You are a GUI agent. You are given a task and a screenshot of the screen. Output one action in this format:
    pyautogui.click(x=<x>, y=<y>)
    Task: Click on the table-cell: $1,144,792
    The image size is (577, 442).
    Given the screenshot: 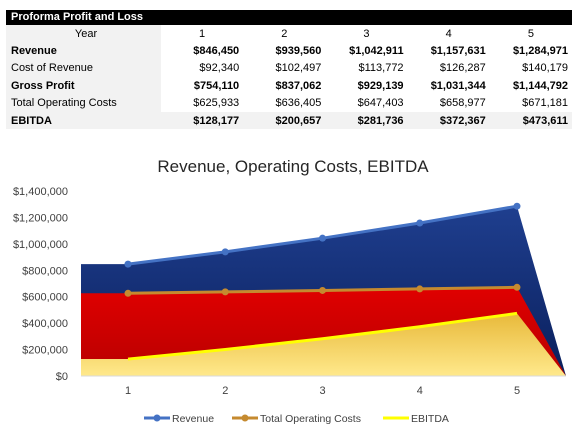 What is the action you would take?
    pyautogui.click(x=530, y=86)
    